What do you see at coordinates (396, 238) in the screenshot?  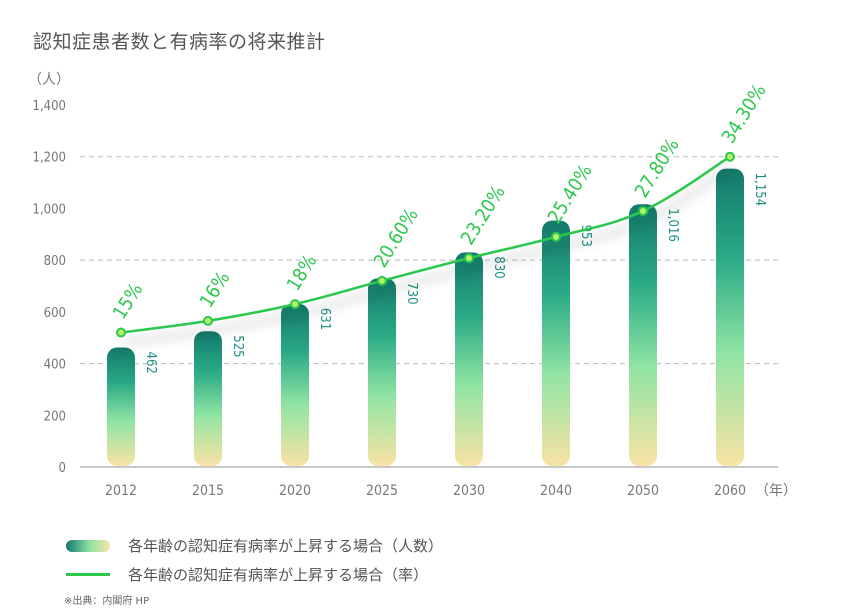 I see `rate-label: 20.60%` at bounding box center [396, 238].